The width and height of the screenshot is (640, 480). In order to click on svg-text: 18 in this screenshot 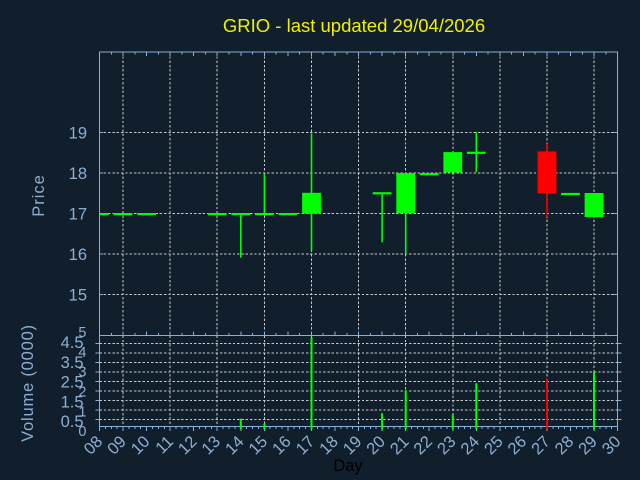, I will do `click(78, 174)`.